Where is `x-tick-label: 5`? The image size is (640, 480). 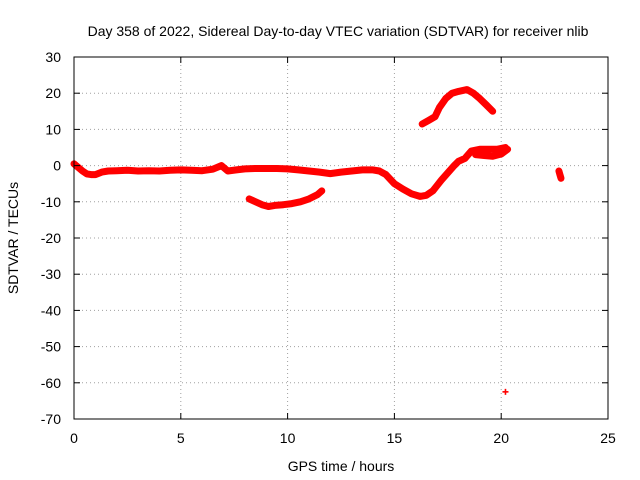 x-tick-label: 5 is located at coordinates (181, 438).